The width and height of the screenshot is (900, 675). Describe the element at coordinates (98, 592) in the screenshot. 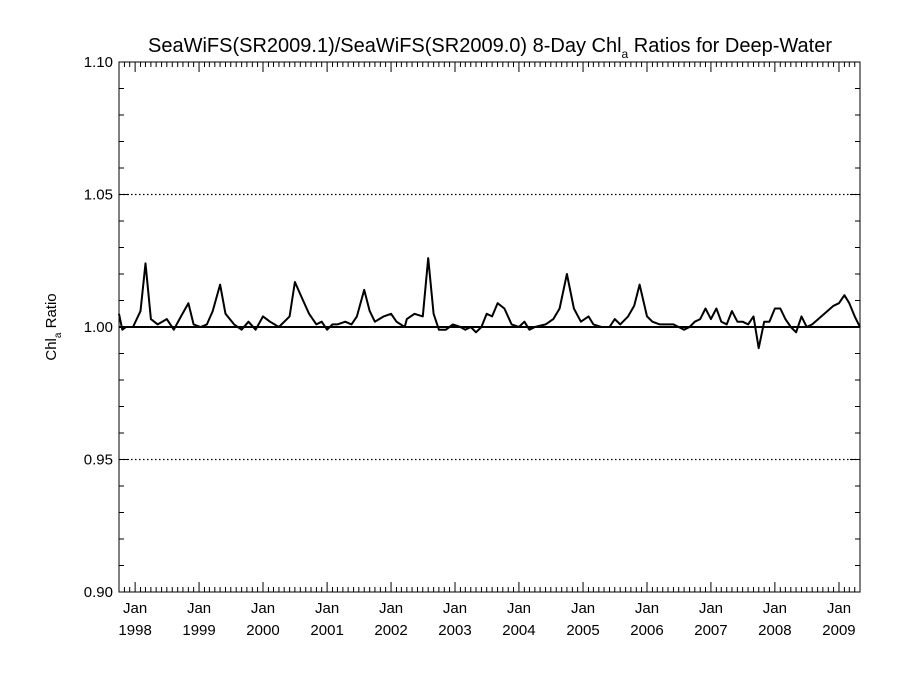

I see `y-tick-label: 0.90` at that location.